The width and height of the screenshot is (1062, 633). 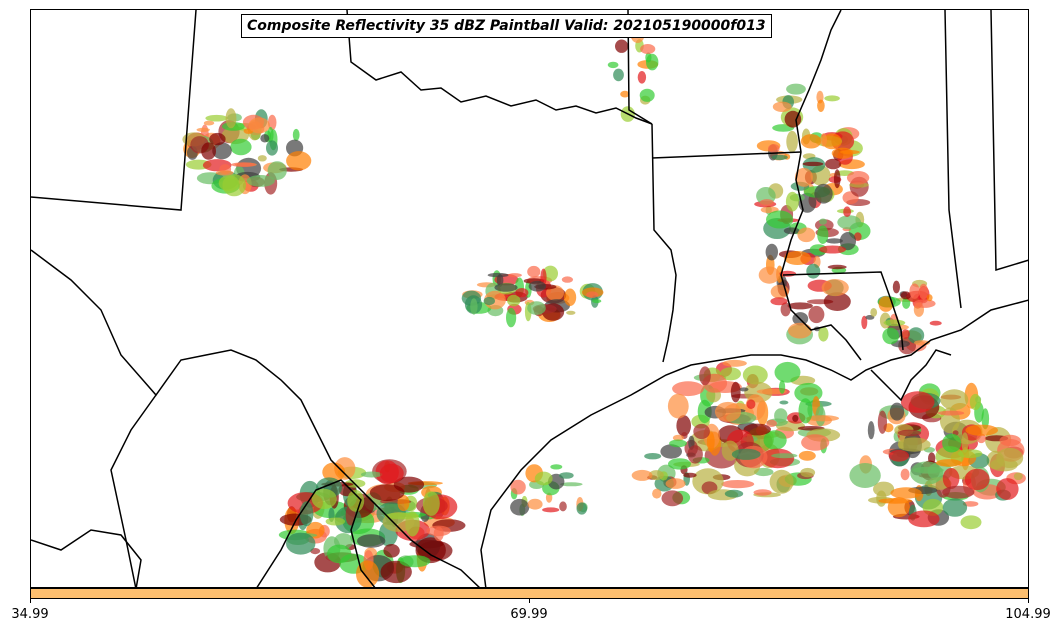 I want to click on boundary-ar-ok, so click(x=640, y=67).